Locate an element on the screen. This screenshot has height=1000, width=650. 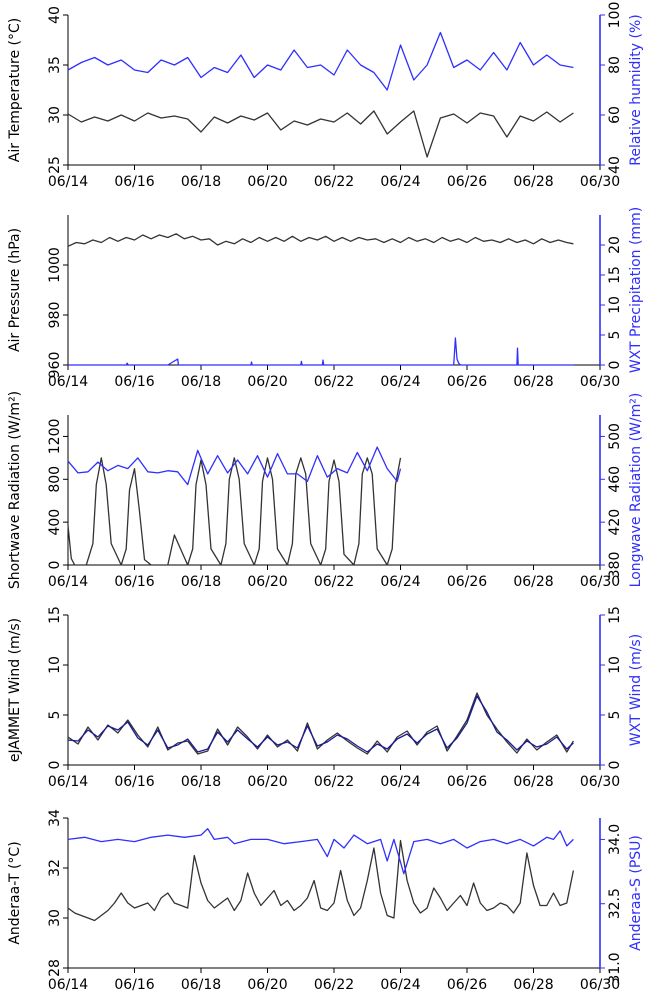
right-axis-title: WXT Wind (m/s) is located at coordinates (636, 690).